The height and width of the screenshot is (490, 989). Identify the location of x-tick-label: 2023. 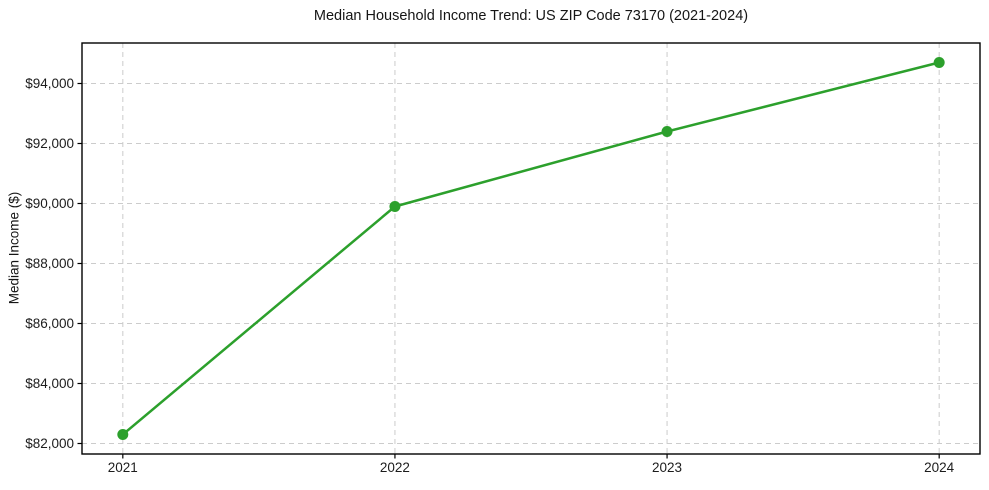
(667, 467).